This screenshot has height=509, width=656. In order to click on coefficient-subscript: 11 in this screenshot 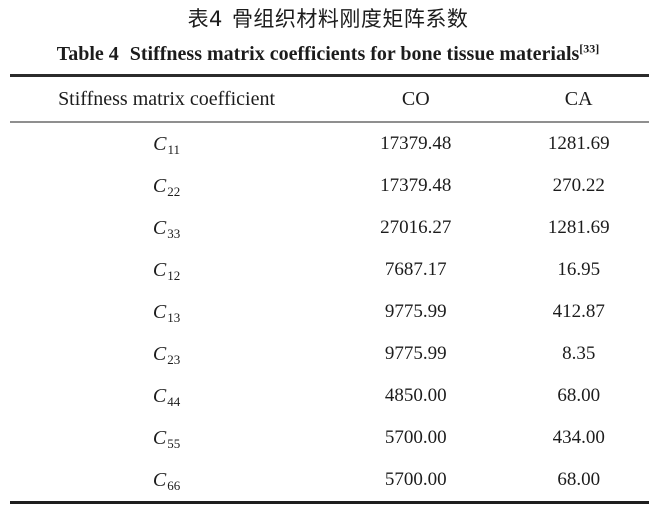, I will do `click(173, 150)`.